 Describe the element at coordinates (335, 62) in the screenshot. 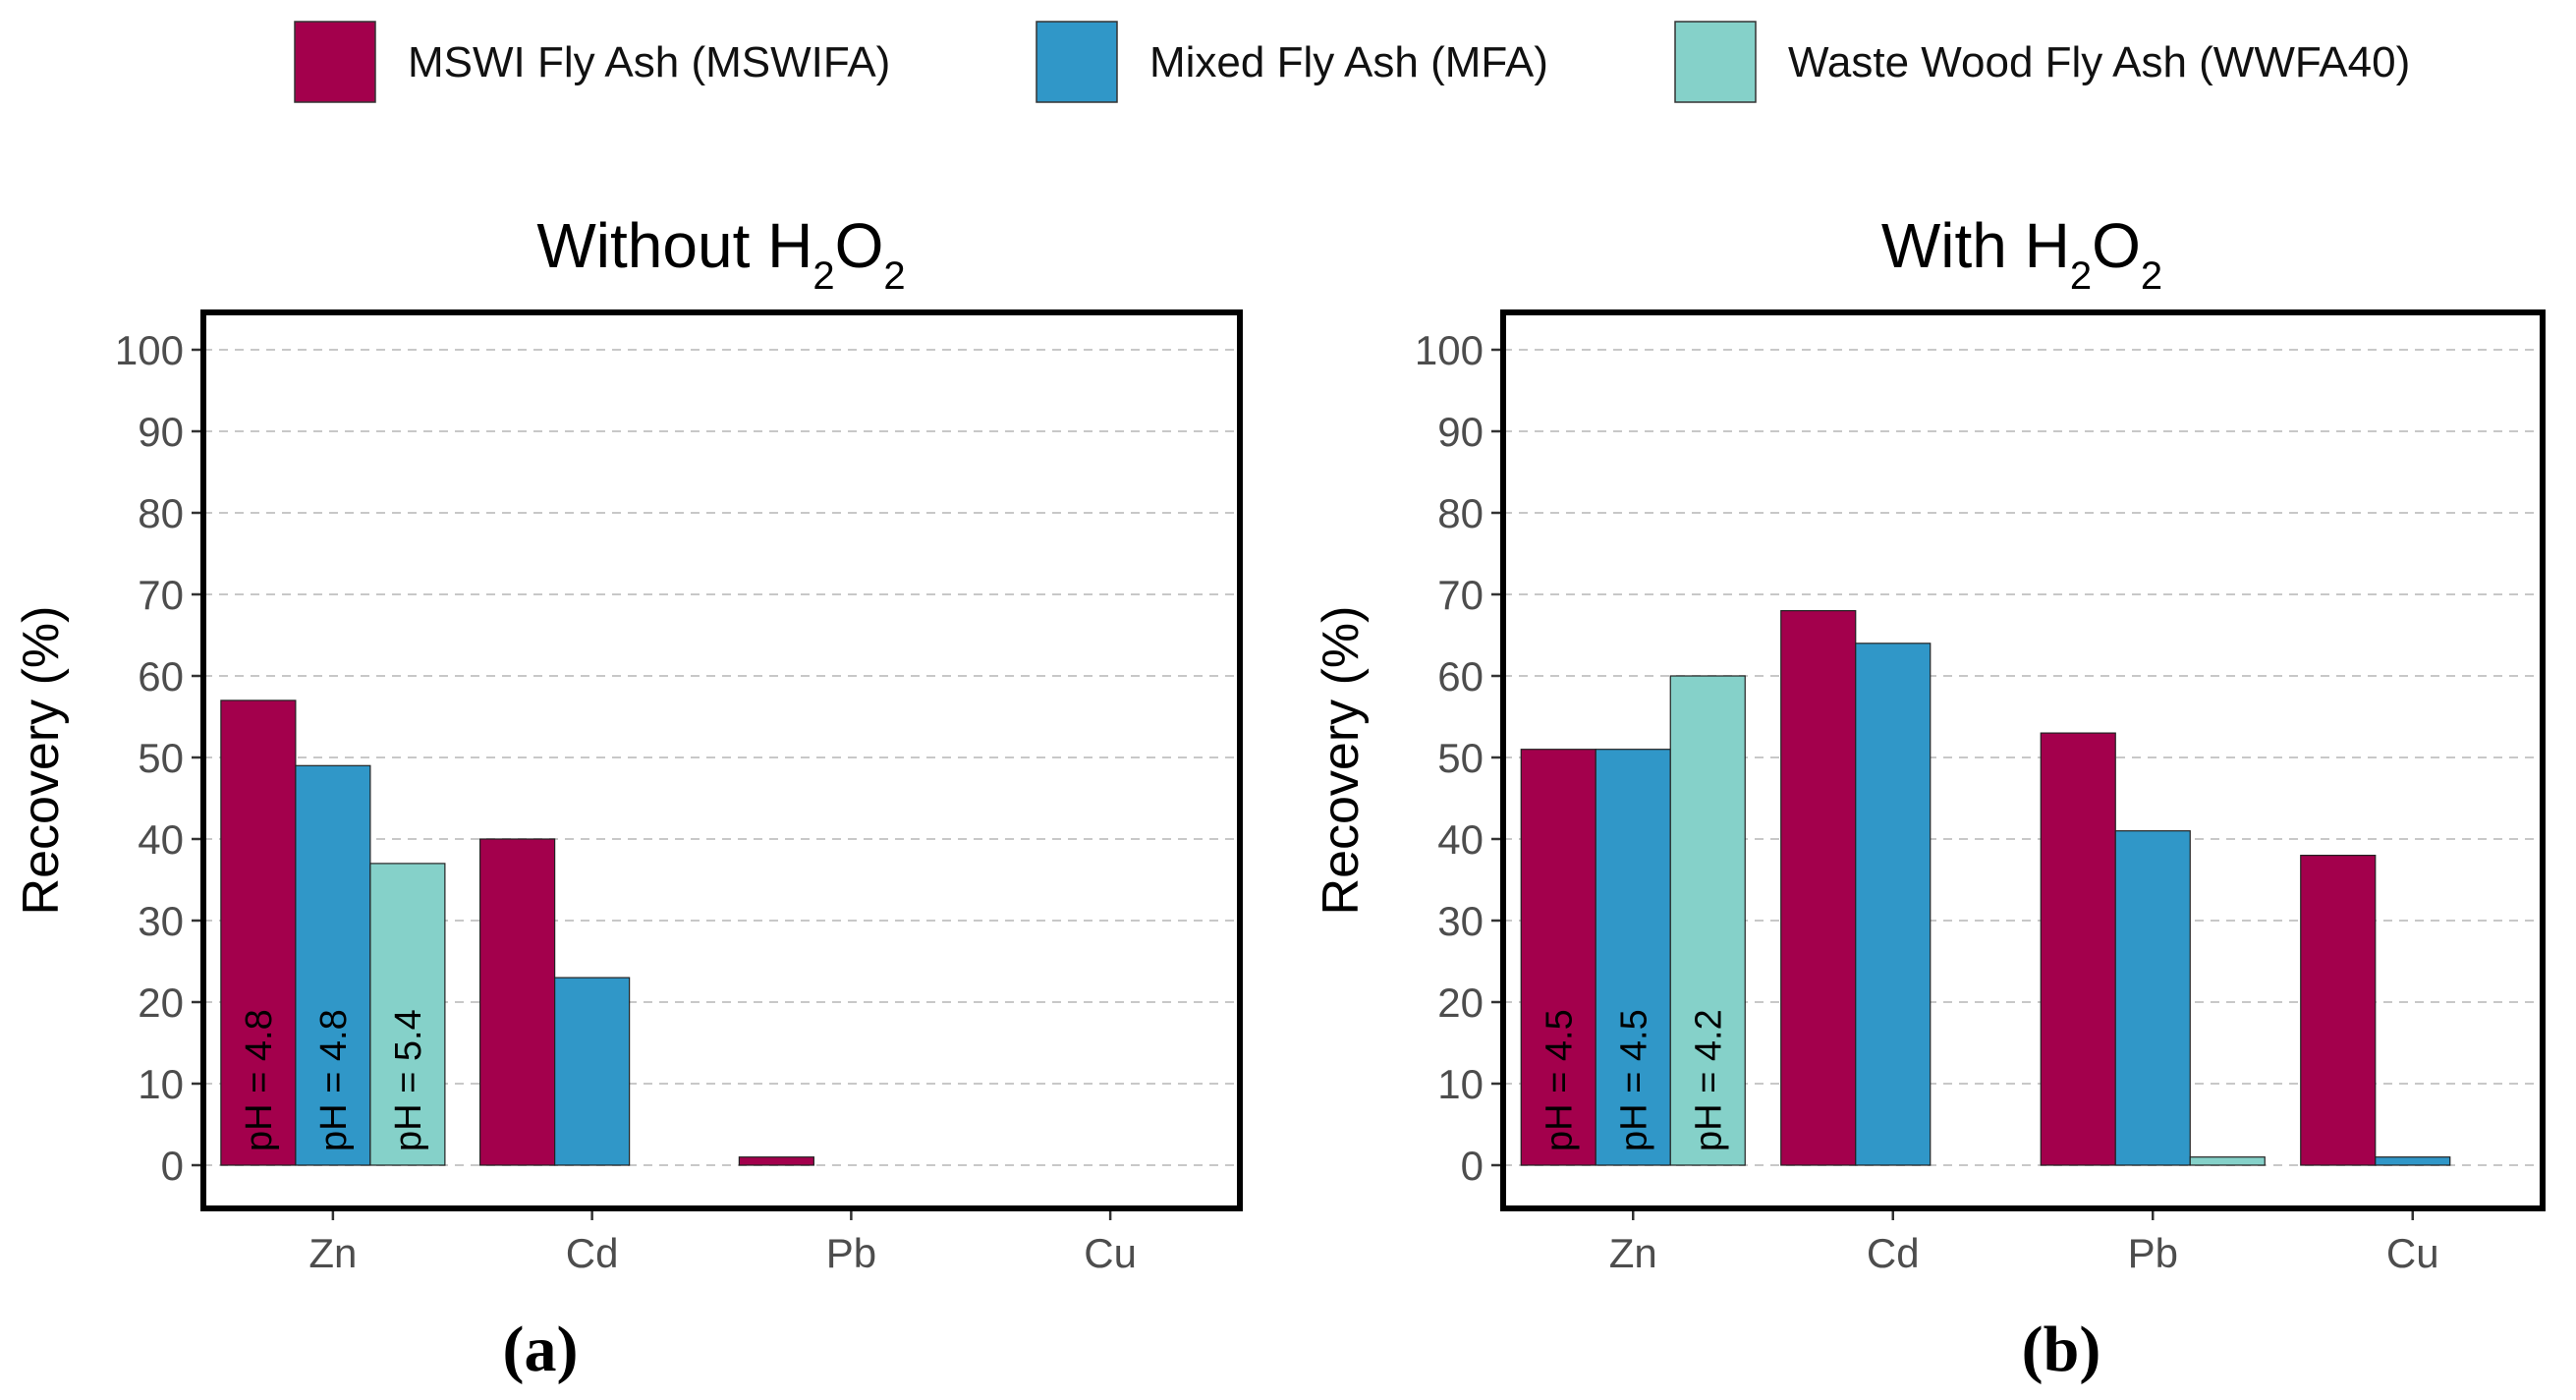

I see `legend-swatch-mswifa` at that location.